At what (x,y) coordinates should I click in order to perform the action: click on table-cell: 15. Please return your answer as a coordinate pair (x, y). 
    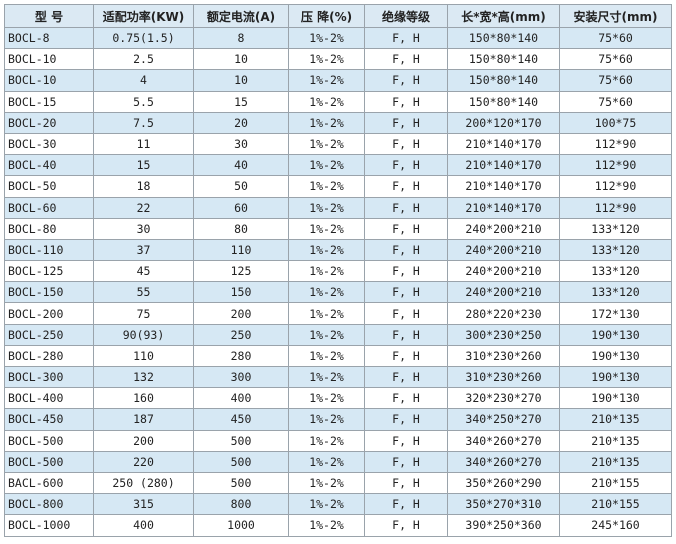
    Looking at the image, I should click on (143, 165).